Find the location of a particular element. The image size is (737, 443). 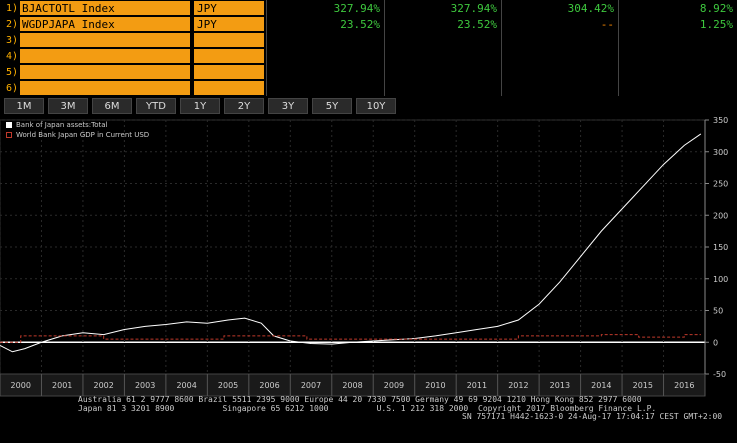

legend-item: World Bank Japan GDP in Current USD is located at coordinates (77, 135).